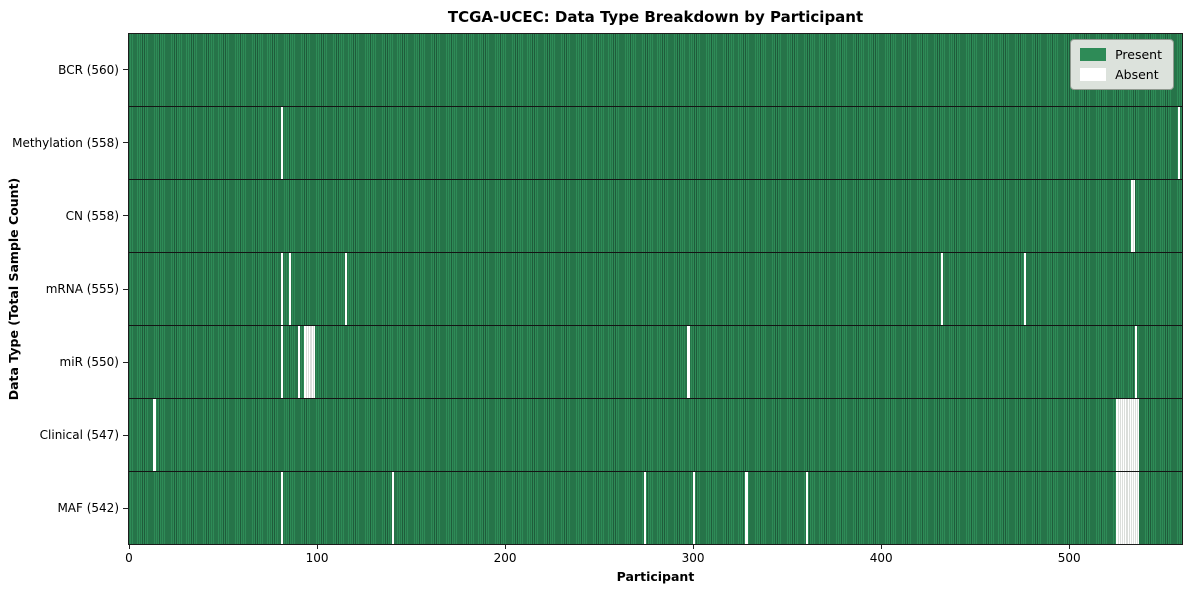  Describe the element at coordinates (129, 558) in the screenshot. I see `x-tick-label: 0` at that location.